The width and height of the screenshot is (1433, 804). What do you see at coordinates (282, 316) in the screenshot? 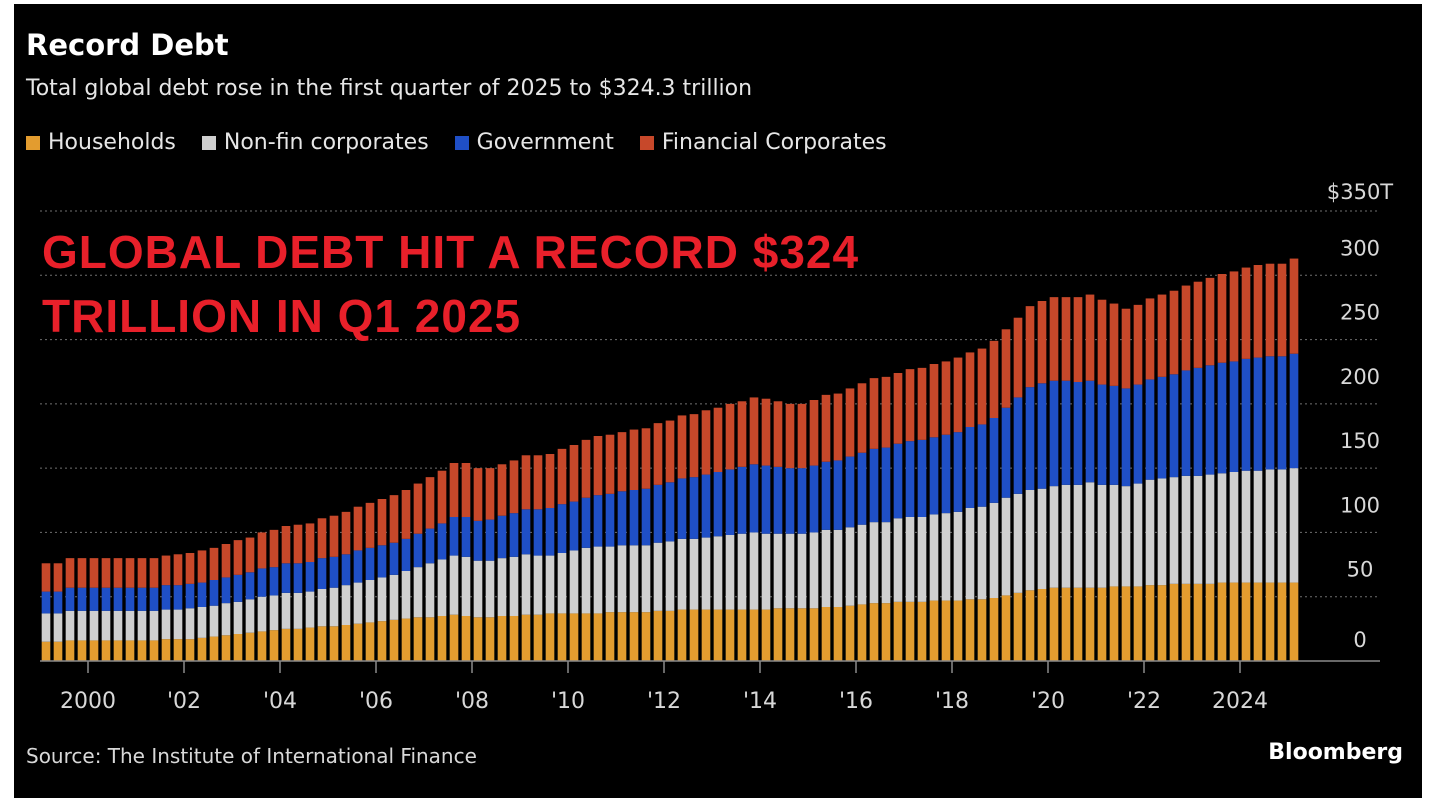
I see `annotation-line-2: TRILLION IN Q1 2025` at bounding box center [282, 316].